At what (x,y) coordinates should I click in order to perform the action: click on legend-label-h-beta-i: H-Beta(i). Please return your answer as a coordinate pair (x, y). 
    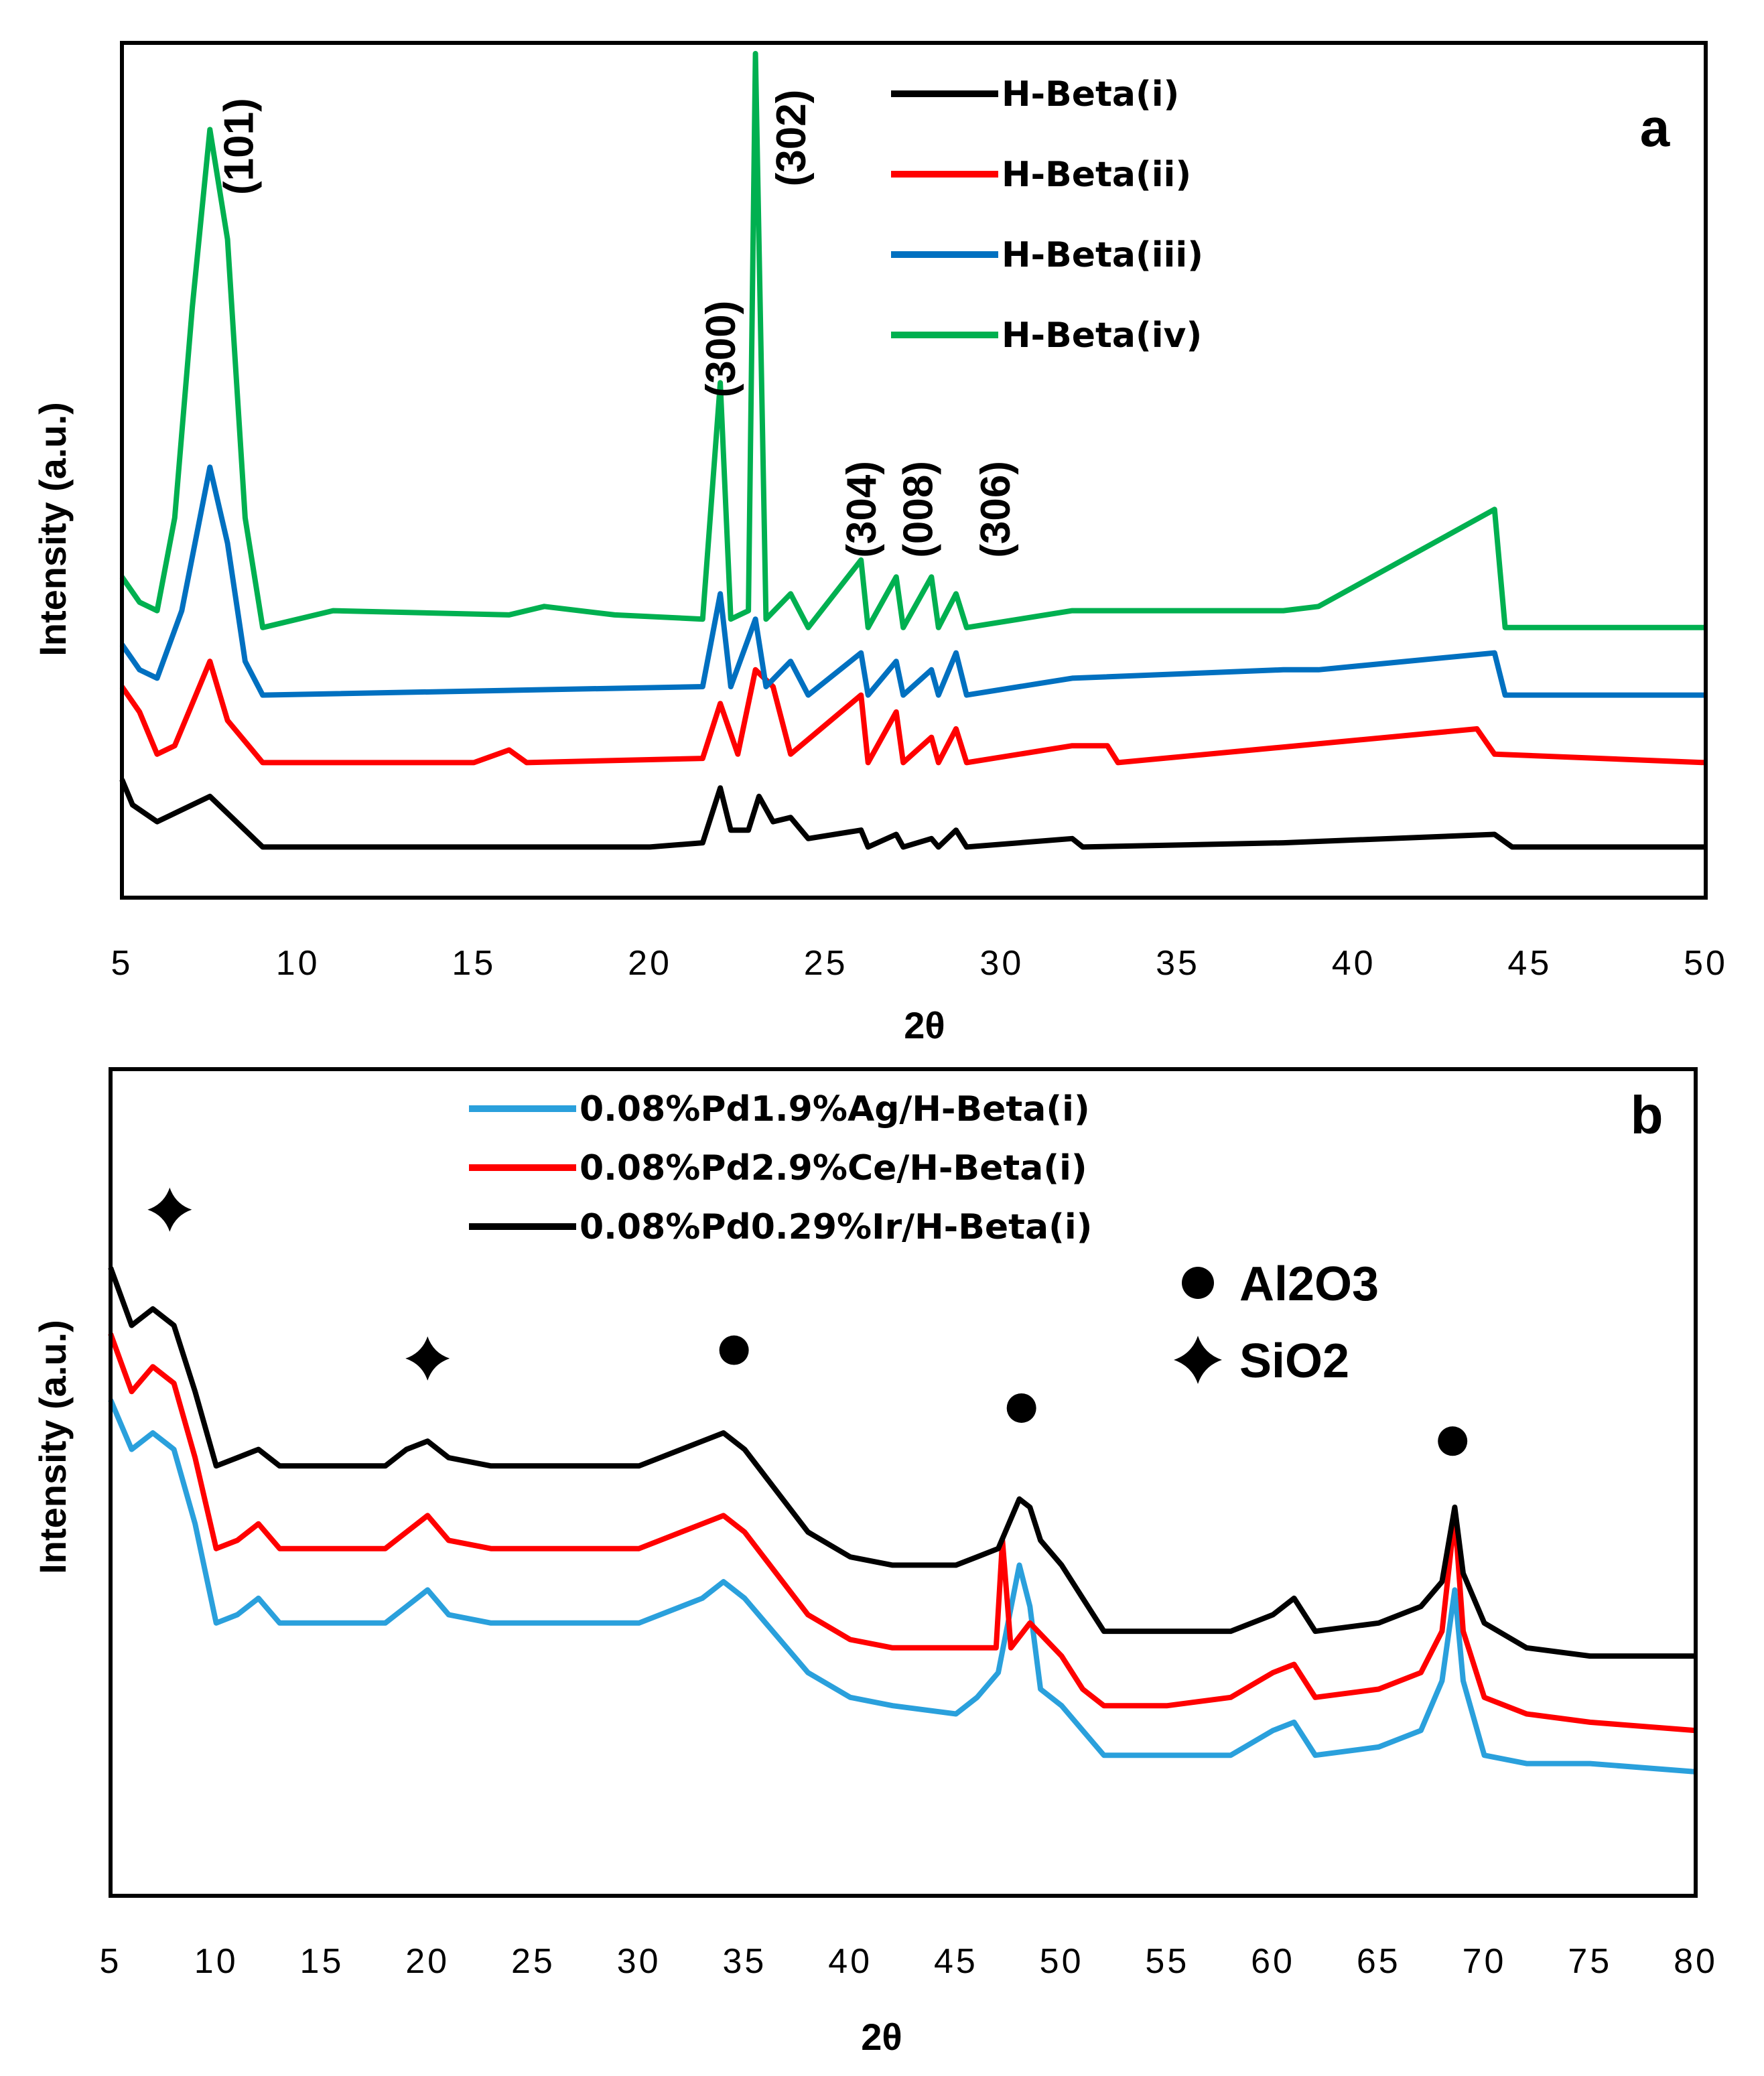
    Looking at the image, I should click on (1090, 94).